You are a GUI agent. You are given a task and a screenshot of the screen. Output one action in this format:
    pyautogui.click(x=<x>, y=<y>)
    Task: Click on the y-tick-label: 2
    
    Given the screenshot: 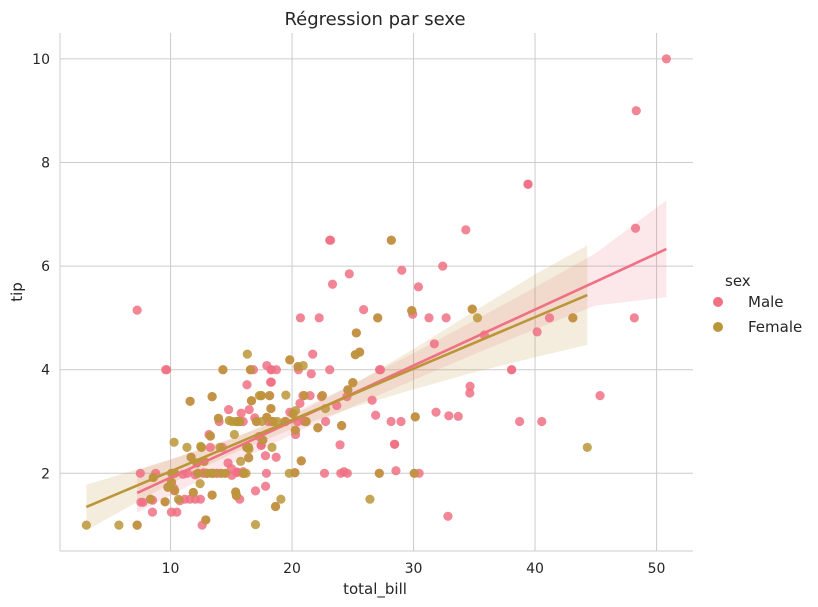 What is the action you would take?
    pyautogui.click(x=45, y=474)
    